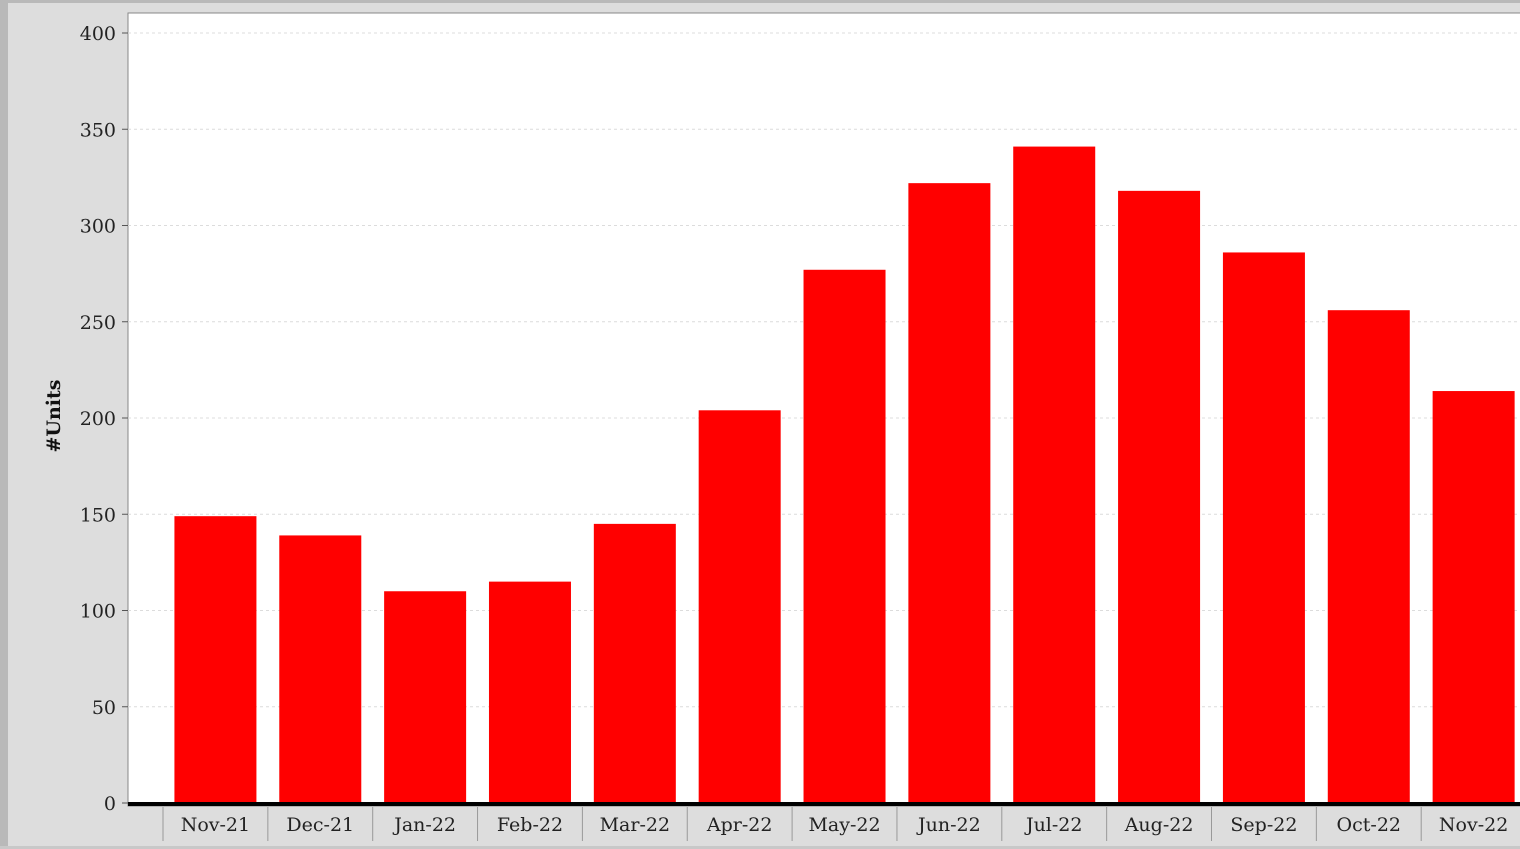 This screenshot has width=1520, height=849. Describe the element at coordinates (635, 825) in the screenshot. I see `x-tick-label: Mar-22` at that location.